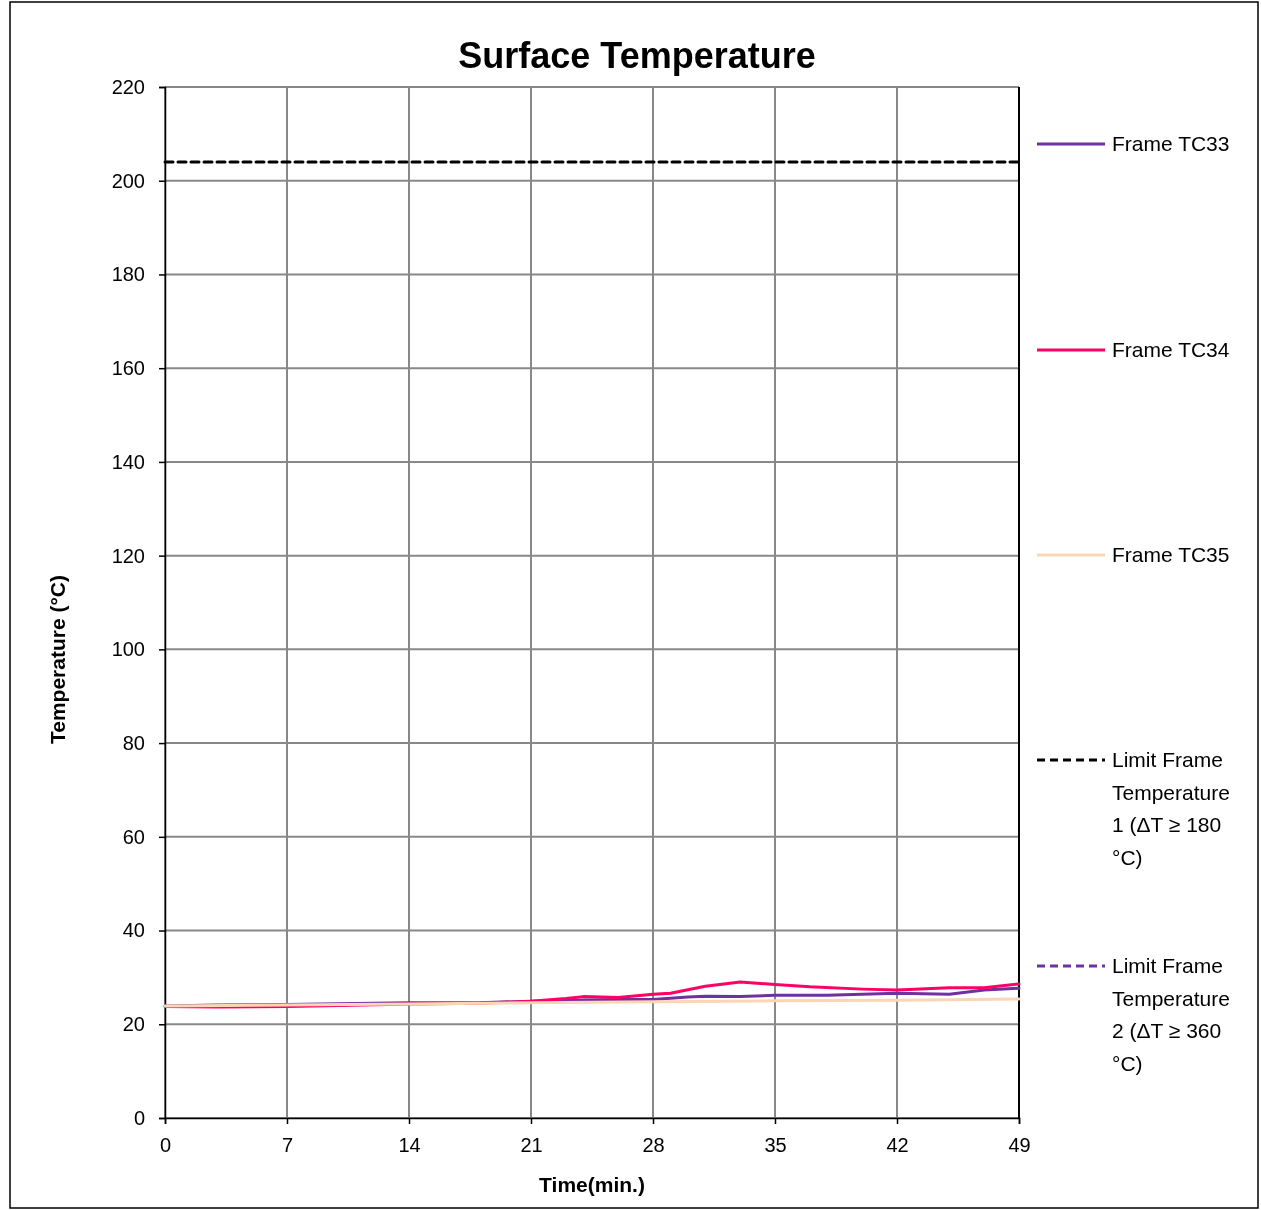 The image size is (1261, 1210). What do you see at coordinates (128, 461) in the screenshot?
I see `y-tick-label: 140` at bounding box center [128, 461].